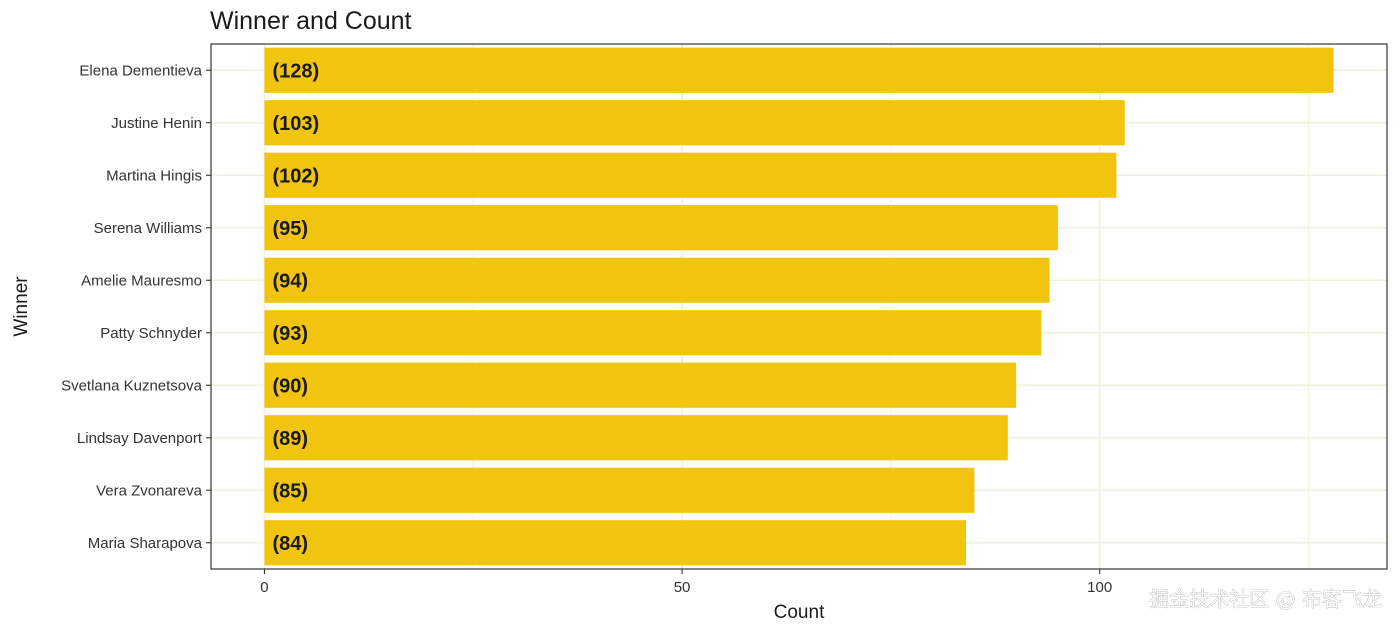  Describe the element at coordinates (145, 543) in the screenshot. I see `y-tick-label: Maria Sharapova` at that location.